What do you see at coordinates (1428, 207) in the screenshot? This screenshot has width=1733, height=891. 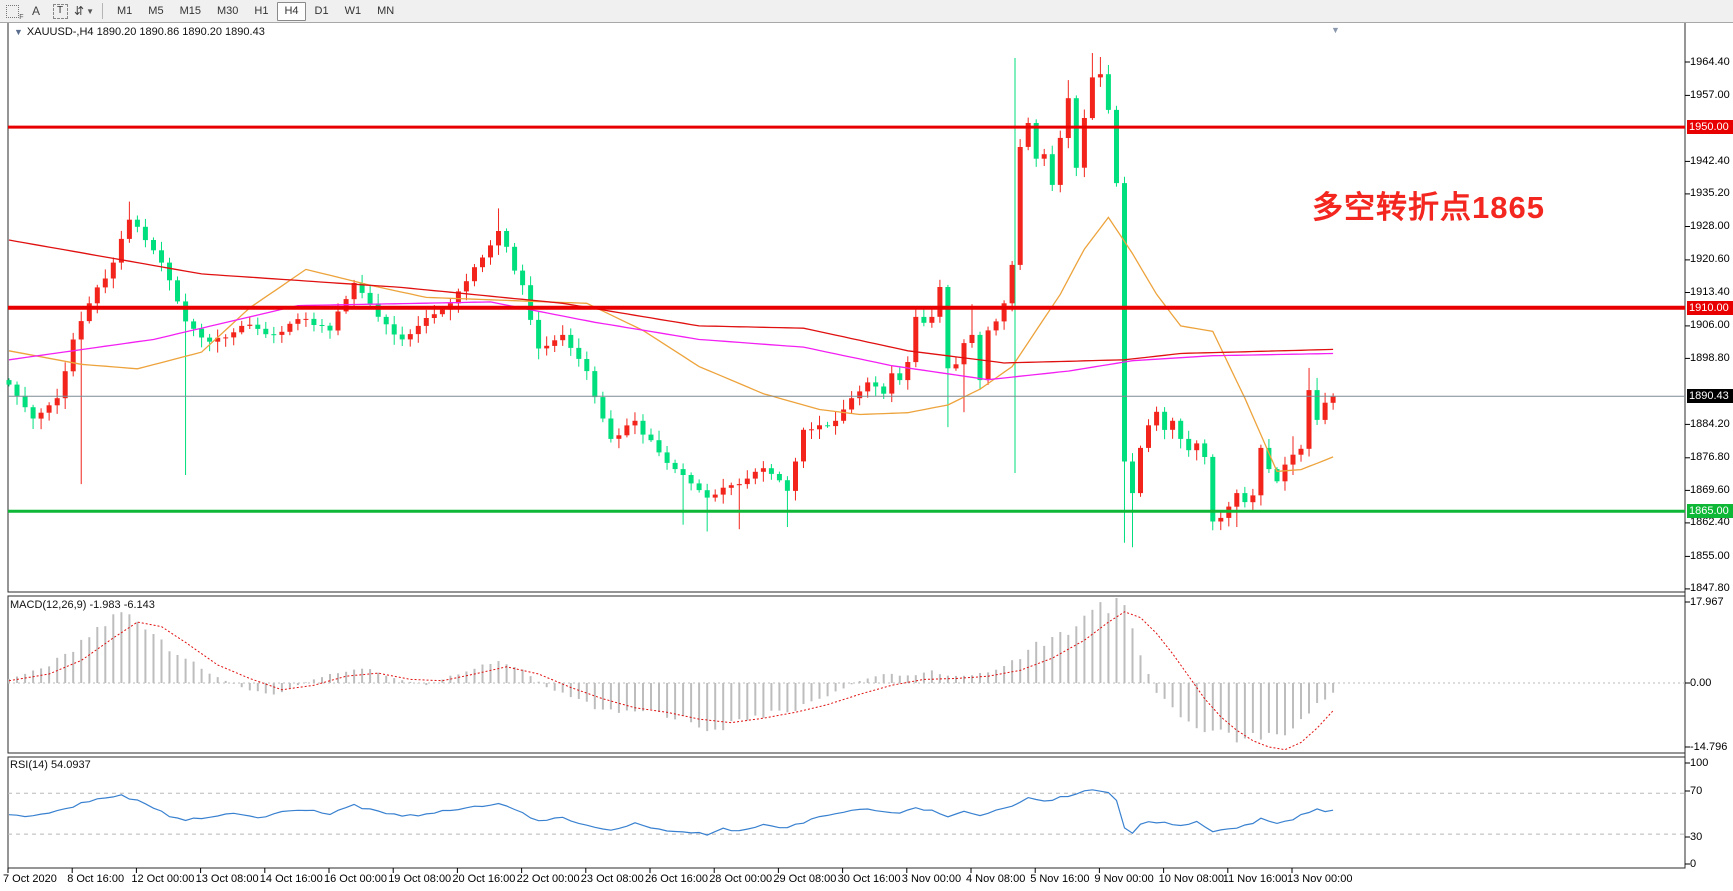 I see `chart-annotation-text: 多空转折点1865` at bounding box center [1428, 207].